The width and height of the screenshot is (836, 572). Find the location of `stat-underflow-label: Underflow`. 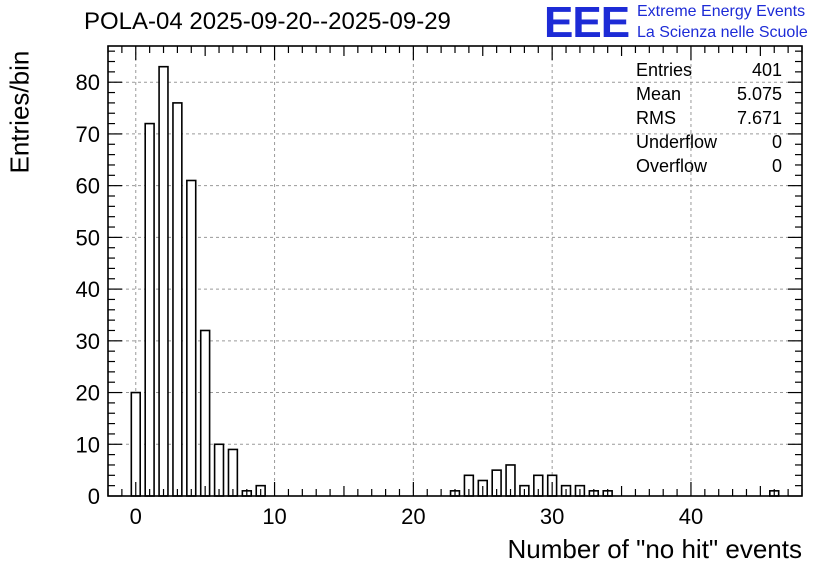

stat-underflow-label: Underflow is located at coordinates (677, 142).